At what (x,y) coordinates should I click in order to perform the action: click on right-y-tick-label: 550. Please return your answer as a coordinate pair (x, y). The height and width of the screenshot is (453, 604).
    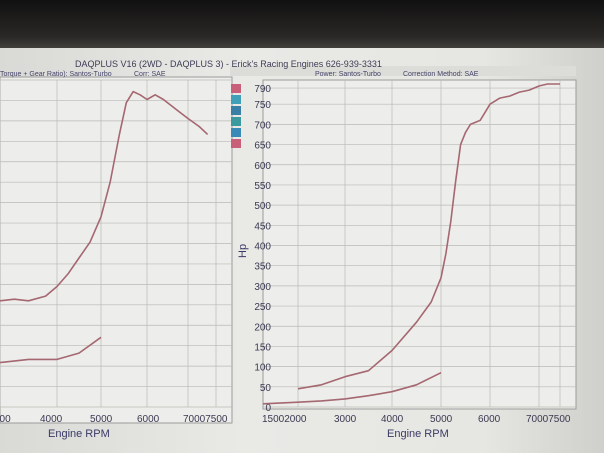
    Looking at the image, I should click on (262, 186).